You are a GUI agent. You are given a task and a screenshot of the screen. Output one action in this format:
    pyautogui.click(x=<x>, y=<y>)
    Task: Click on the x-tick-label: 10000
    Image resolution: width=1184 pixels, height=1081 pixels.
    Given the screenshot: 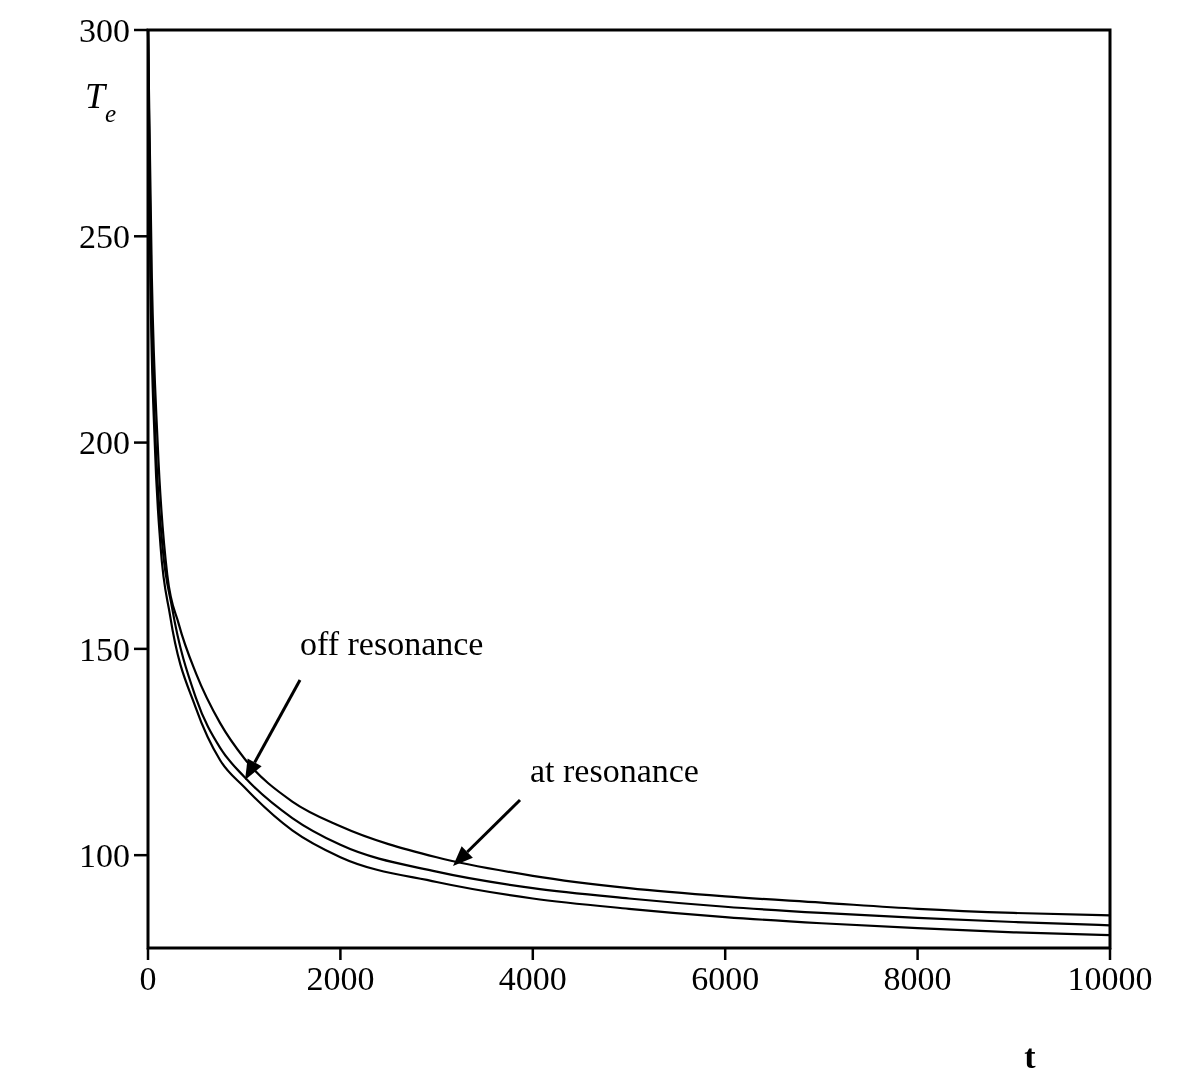 What is the action you would take?
    pyautogui.click(x=1110, y=978)
    